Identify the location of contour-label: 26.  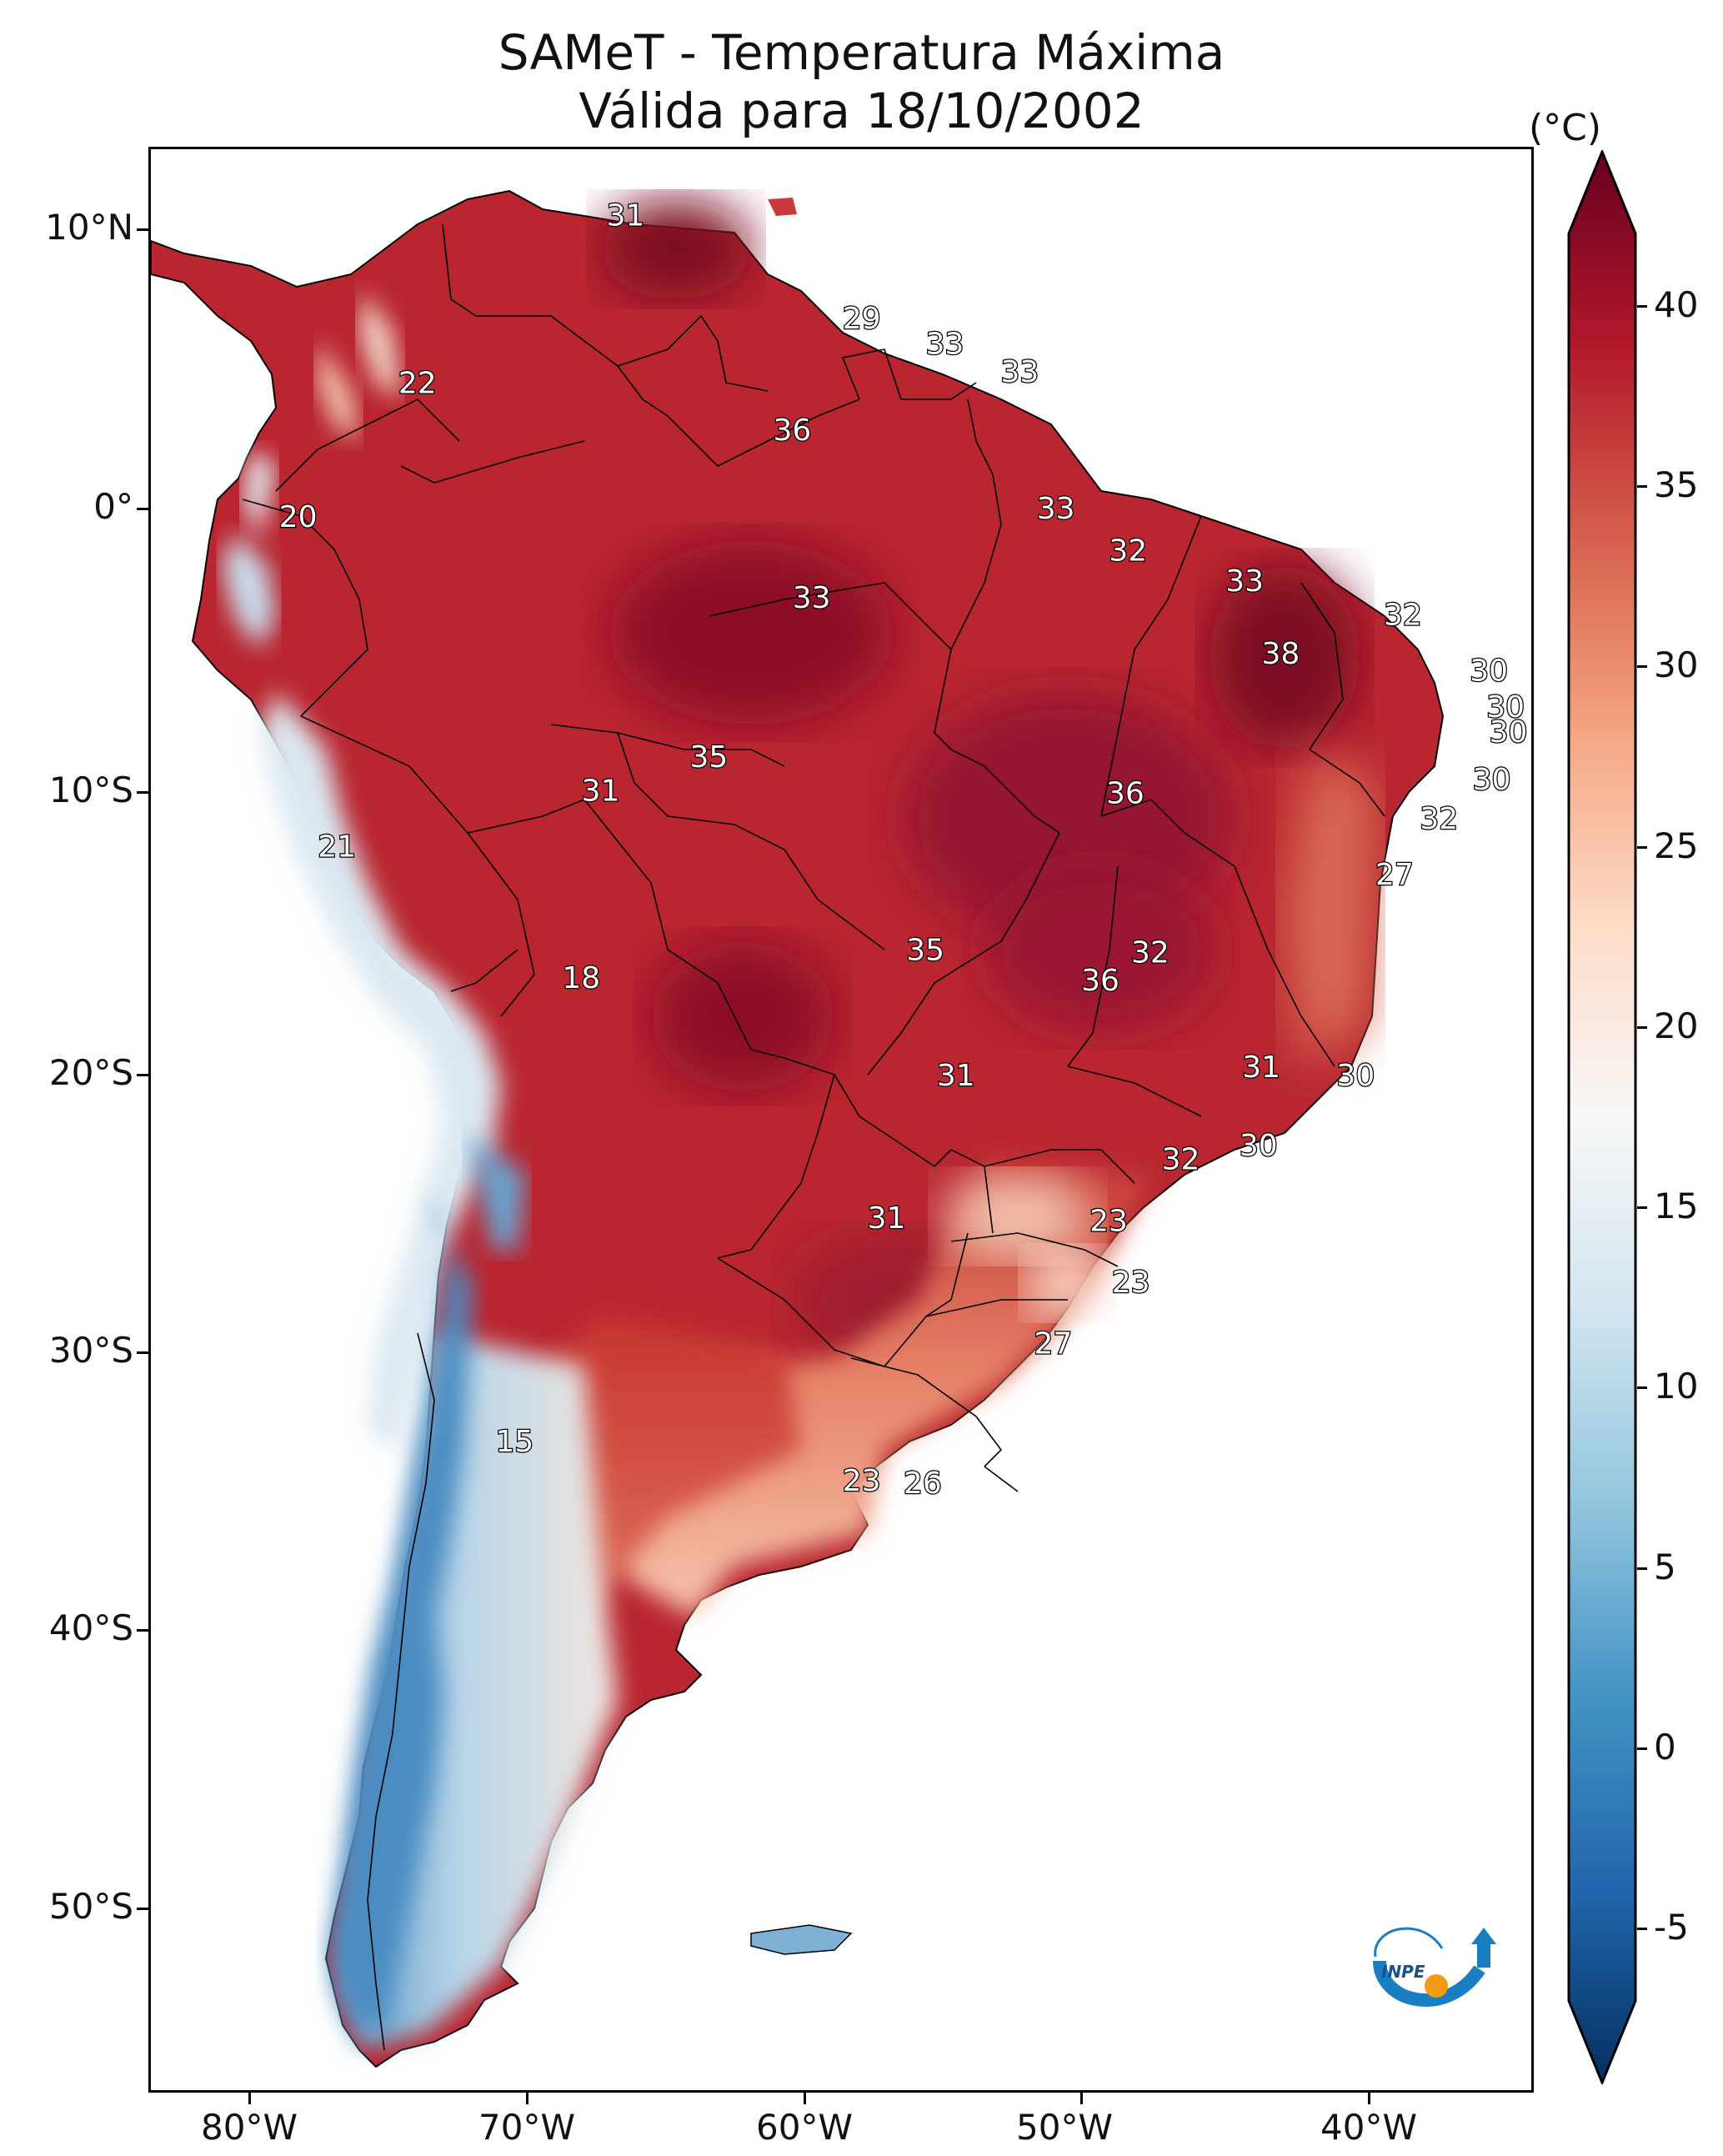
(923, 1484).